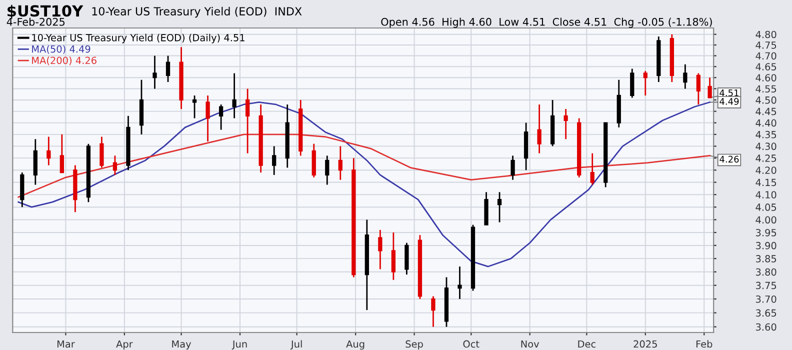  What do you see at coordinates (729, 159) in the screenshot?
I see `annotation: 4.26` at bounding box center [729, 159].